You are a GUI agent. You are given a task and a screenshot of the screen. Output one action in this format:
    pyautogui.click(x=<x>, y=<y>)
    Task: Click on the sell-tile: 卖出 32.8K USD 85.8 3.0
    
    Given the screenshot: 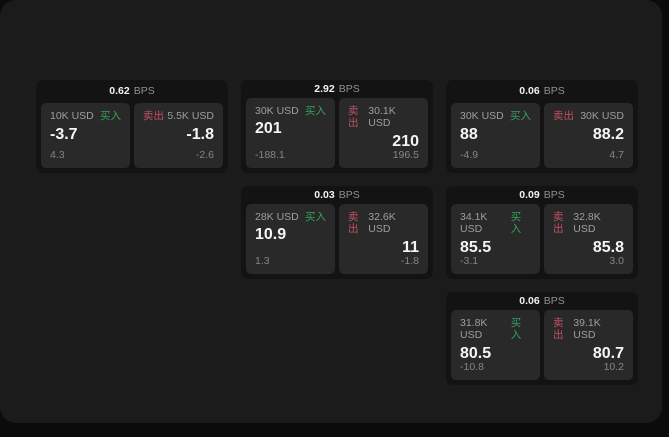 What is the action you would take?
    pyautogui.click(x=588, y=238)
    